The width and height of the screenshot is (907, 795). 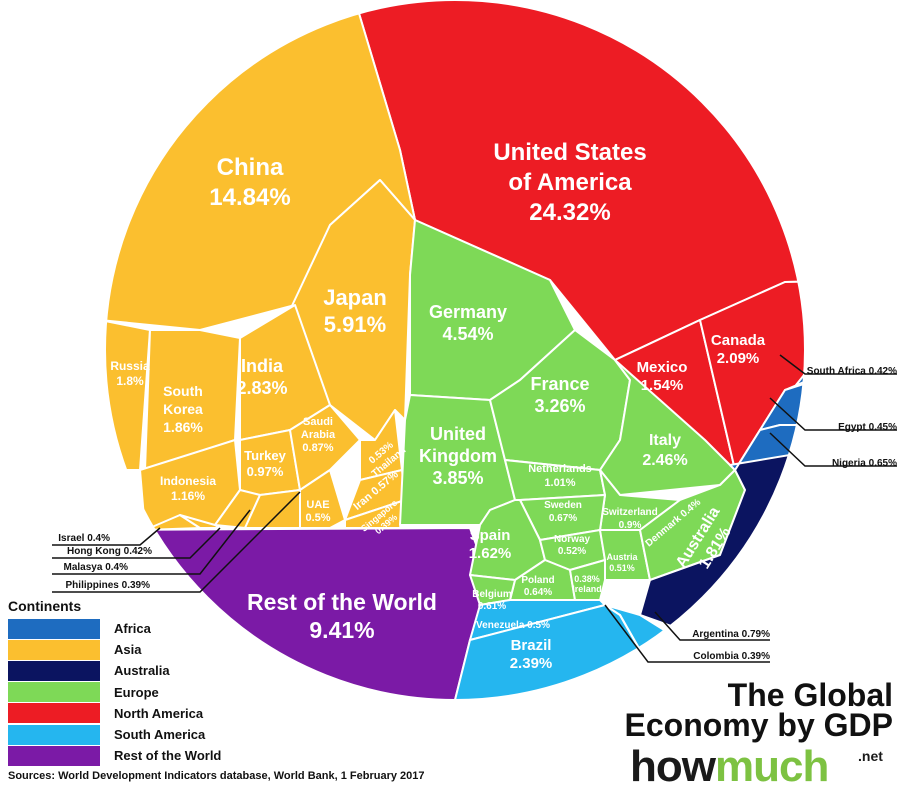 What do you see at coordinates (664, 450) in the screenshot?
I see `cell-label-italy: Italy 2.46%` at bounding box center [664, 450].